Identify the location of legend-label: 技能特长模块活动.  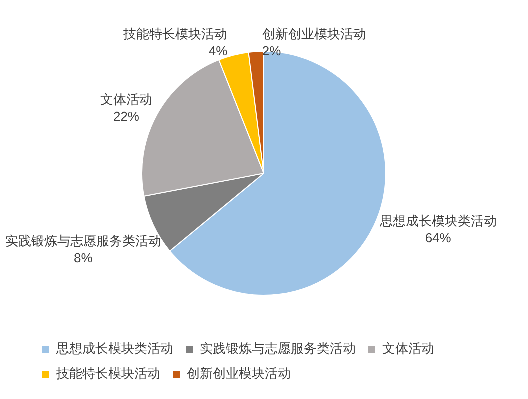
(108, 374).